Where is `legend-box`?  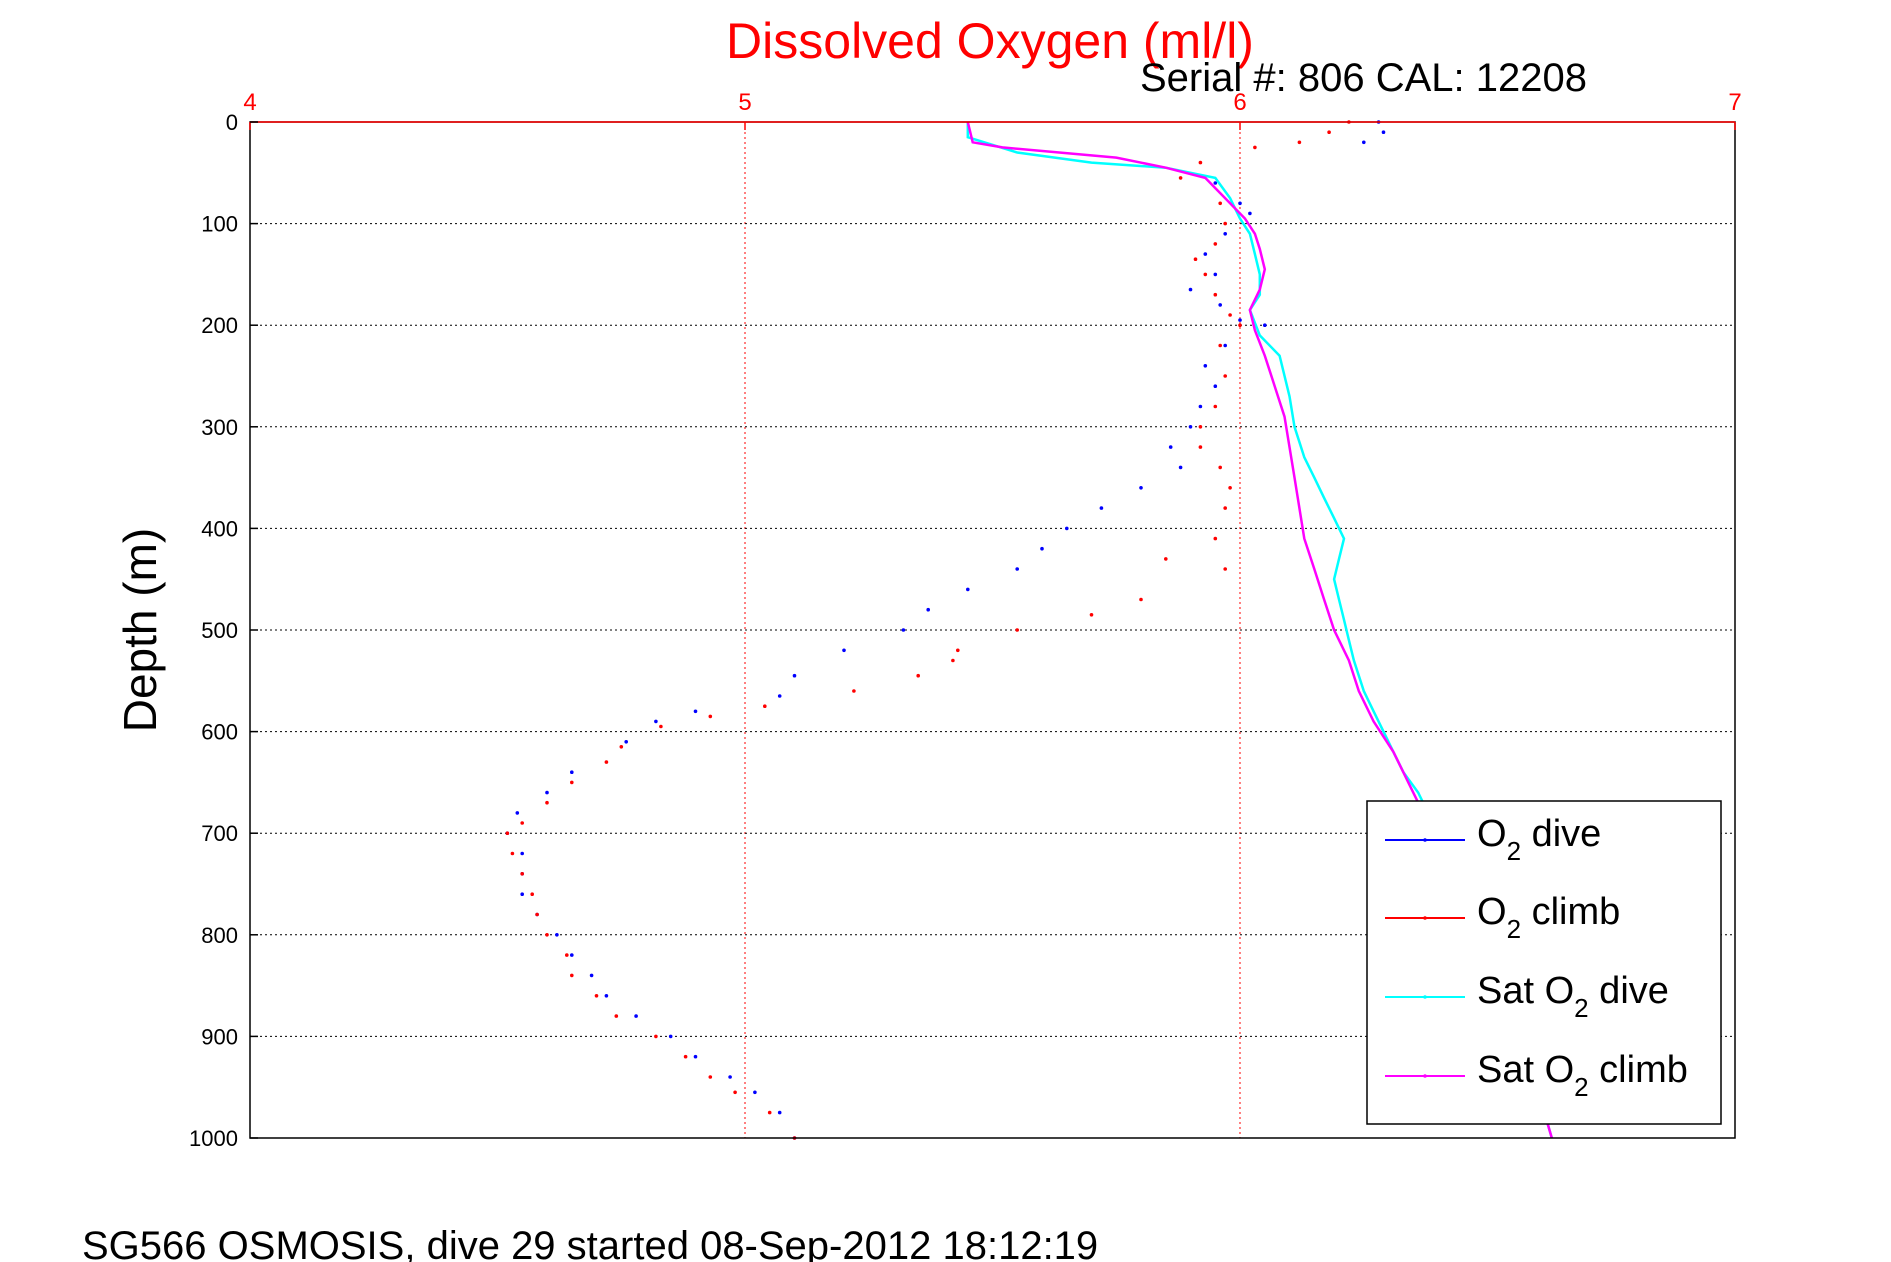
legend-box is located at coordinates (1544, 962).